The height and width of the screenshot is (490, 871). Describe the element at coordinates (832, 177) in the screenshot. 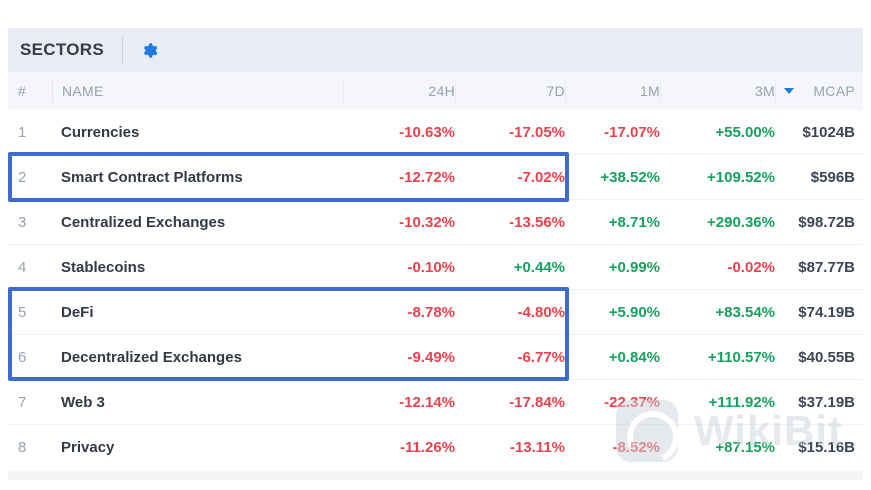

I see `row-mcap: $596B` at that location.